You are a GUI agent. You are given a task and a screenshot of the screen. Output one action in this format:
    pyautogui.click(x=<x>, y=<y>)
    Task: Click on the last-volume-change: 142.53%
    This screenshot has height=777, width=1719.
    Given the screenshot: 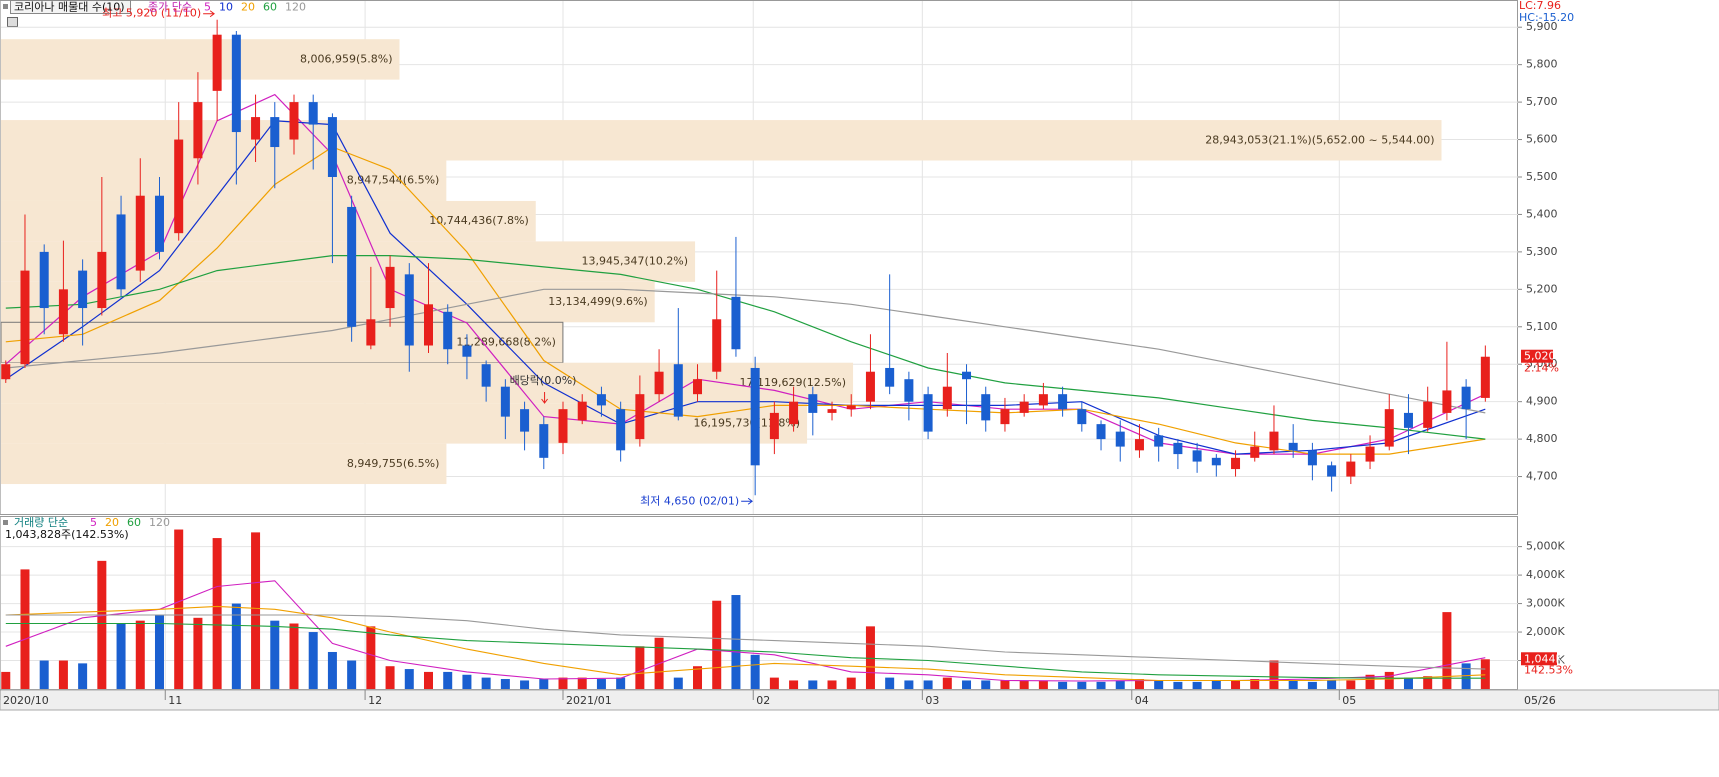 What is the action you would take?
    pyautogui.click(x=1548, y=669)
    